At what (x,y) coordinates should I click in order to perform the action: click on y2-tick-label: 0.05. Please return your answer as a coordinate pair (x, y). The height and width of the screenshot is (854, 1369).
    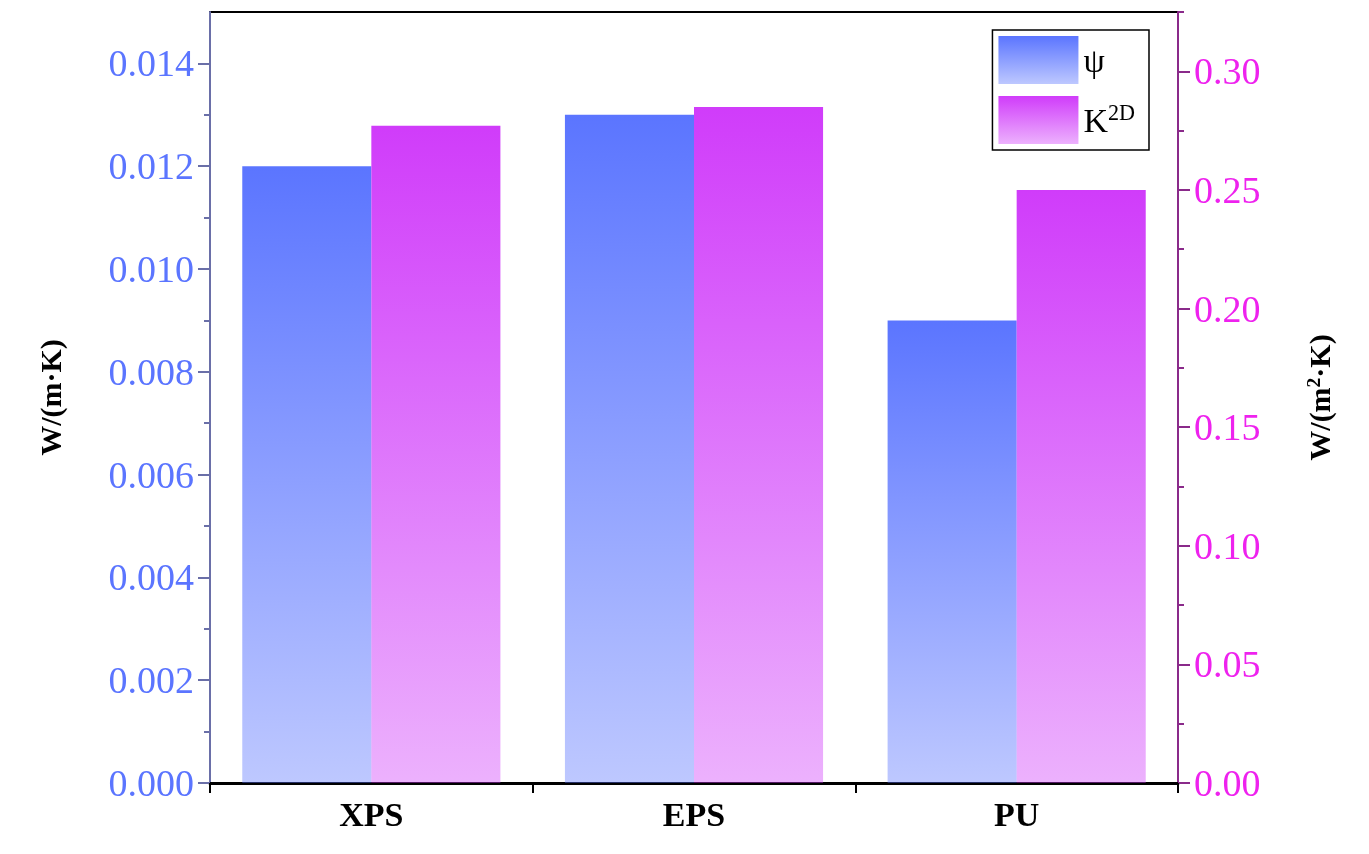
    Looking at the image, I should click on (1227, 664).